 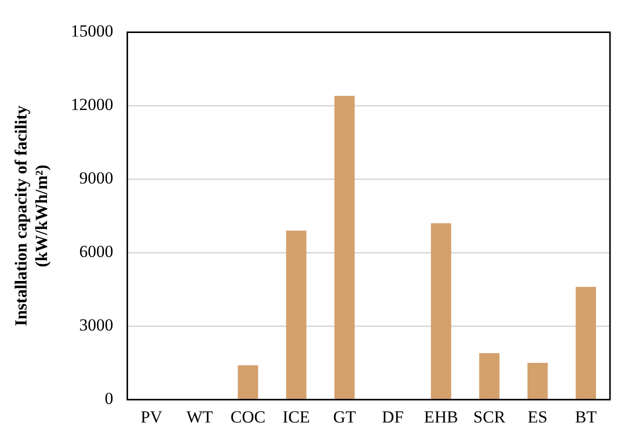 What do you see at coordinates (92, 104) in the screenshot?
I see `y-tick-label: 12000` at bounding box center [92, 104].